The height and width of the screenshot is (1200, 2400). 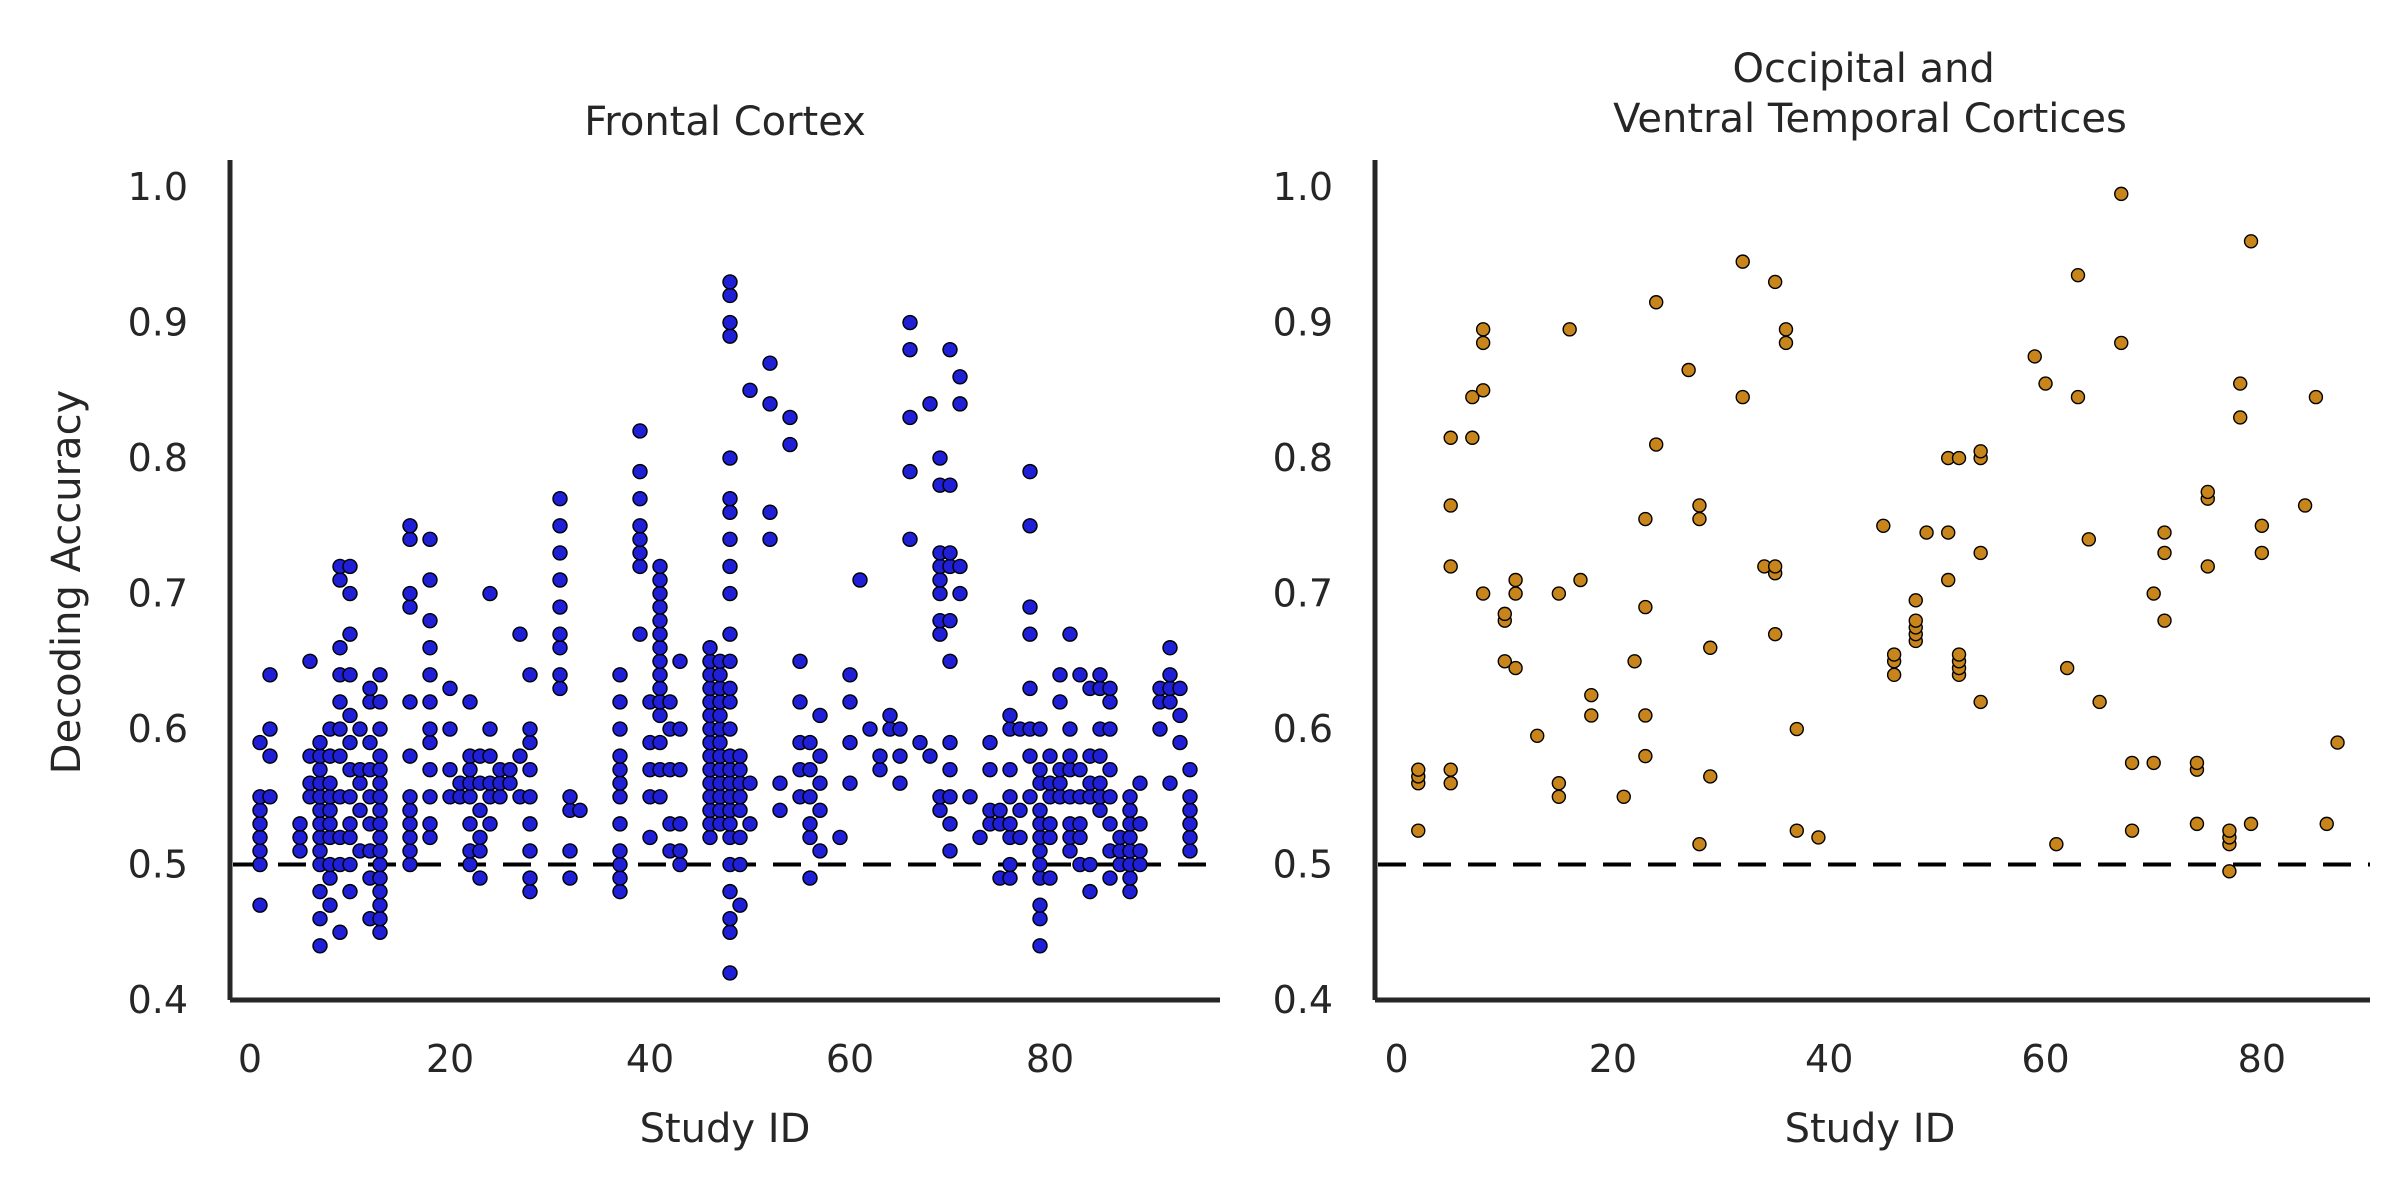 What do you see at coordinates (850, 1059) in the screenshot?
I see `x-tick-label: 60` at bounding box center [850, 1059].